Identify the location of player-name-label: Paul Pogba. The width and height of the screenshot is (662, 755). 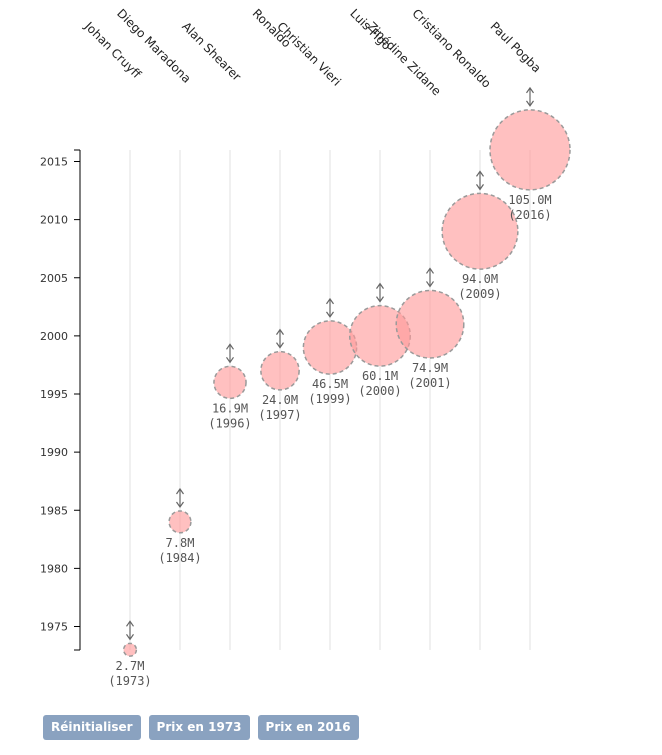
(516, 47).